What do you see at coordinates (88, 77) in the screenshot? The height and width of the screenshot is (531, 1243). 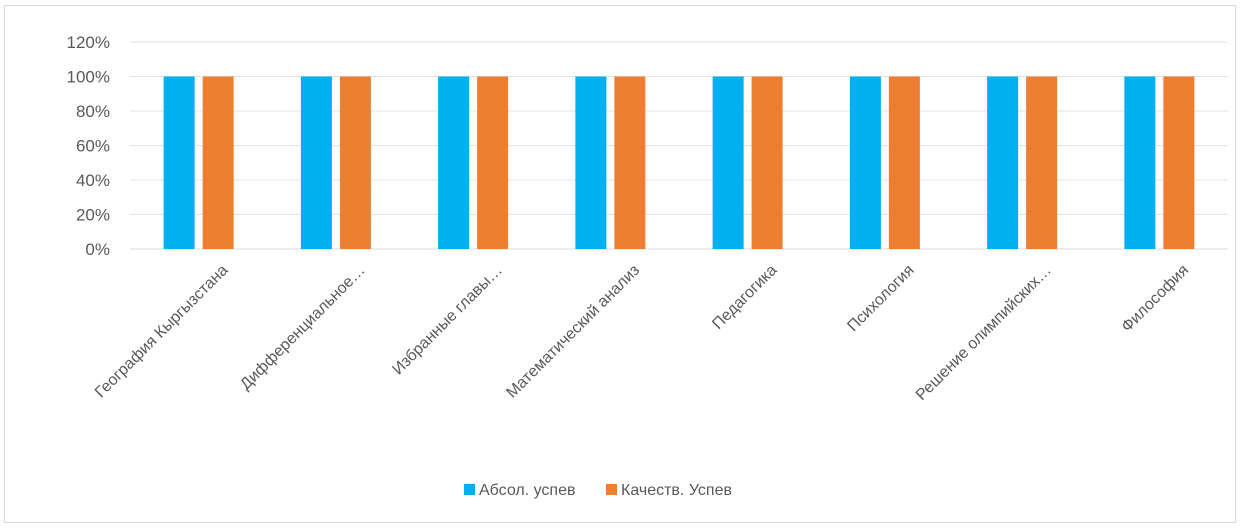 I see `y-tick-label: 100%` at bounding box center [88, 77].